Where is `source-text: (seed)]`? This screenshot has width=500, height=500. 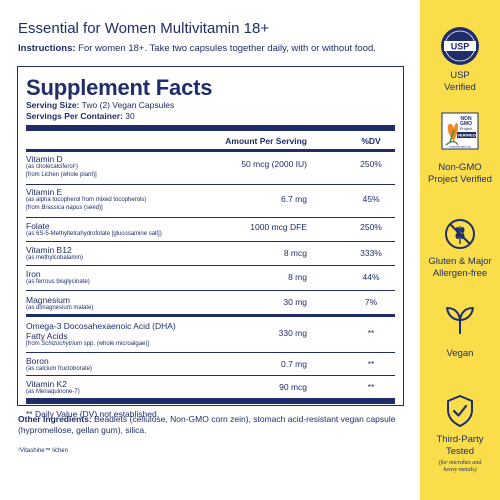 source-text: (seed)] is located at coordinates (92, 207).